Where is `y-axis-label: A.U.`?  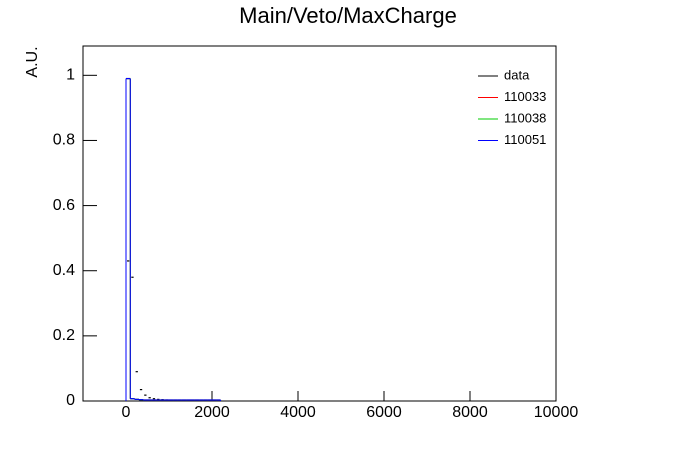
y-axis-label: A.U. is located at coordinates (32, 61).